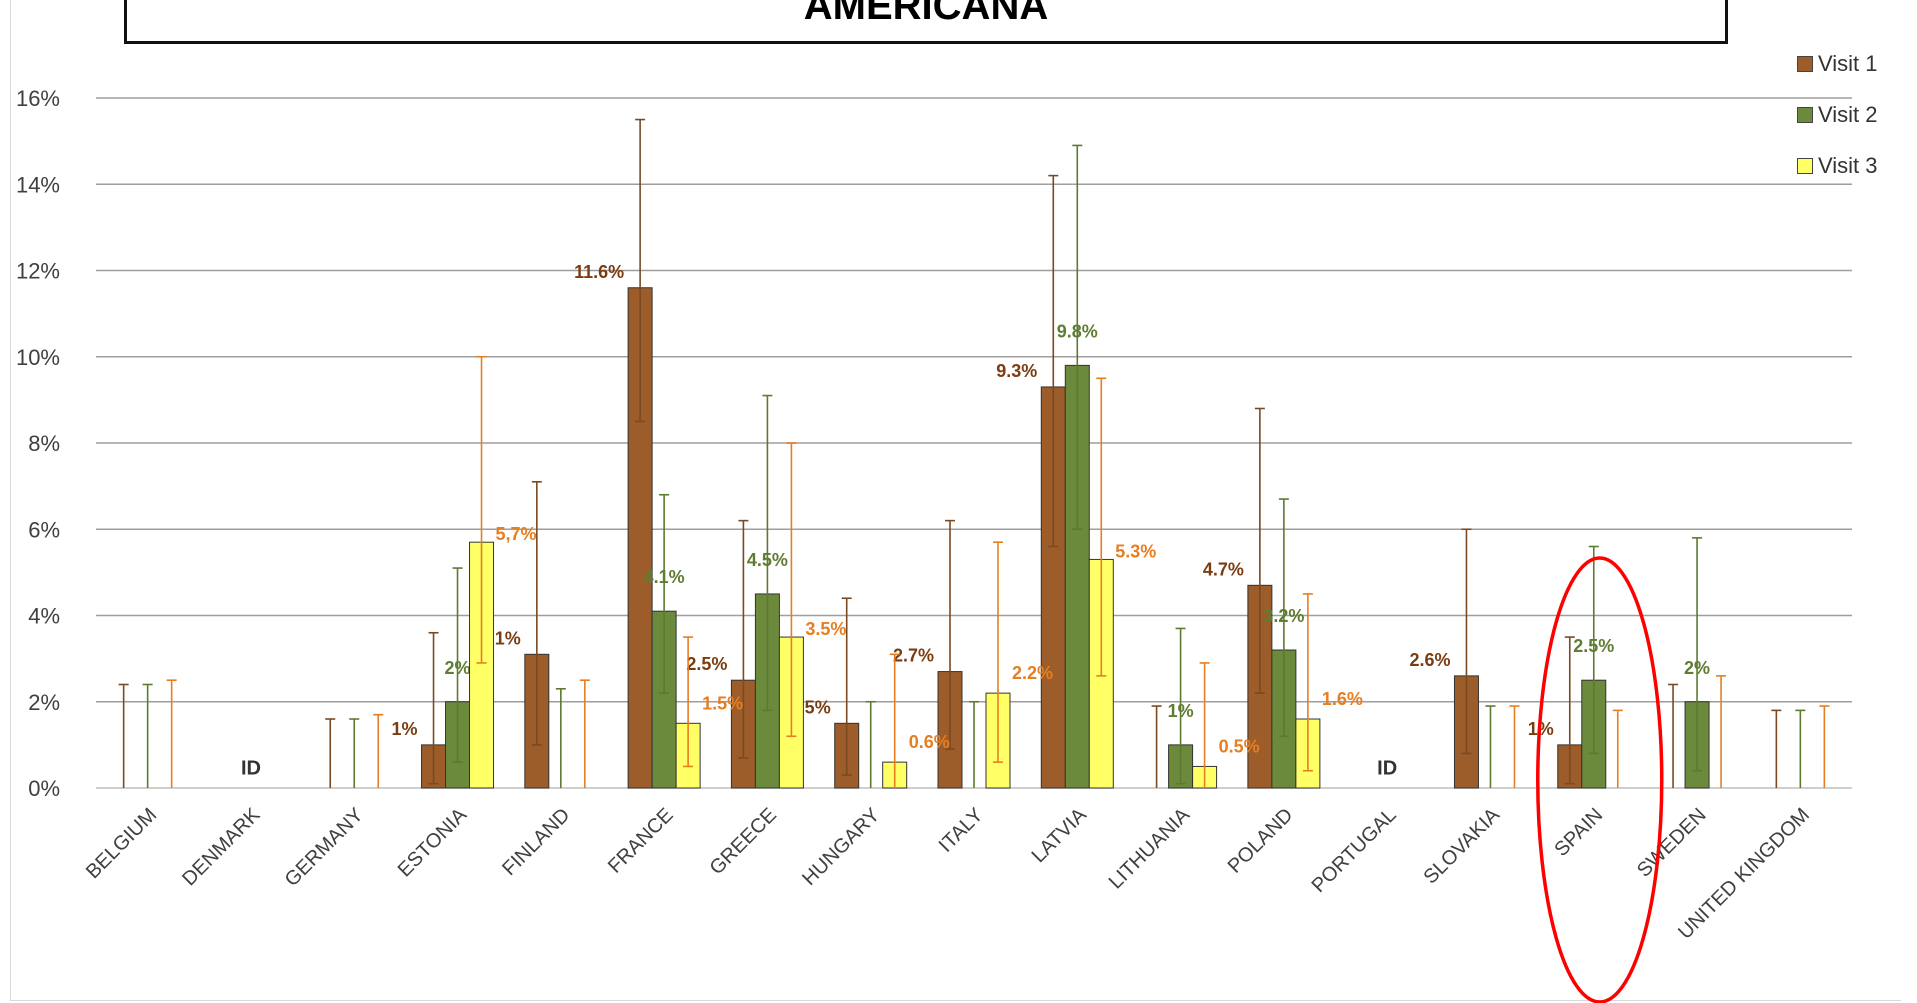 Image resolution: width=1917 pixels, height=1003 pixels. What do you see at coordinates (641, 841) in the screenshot?
I see `x-tick-label: FRANCE` at bounding box center [641, 841].